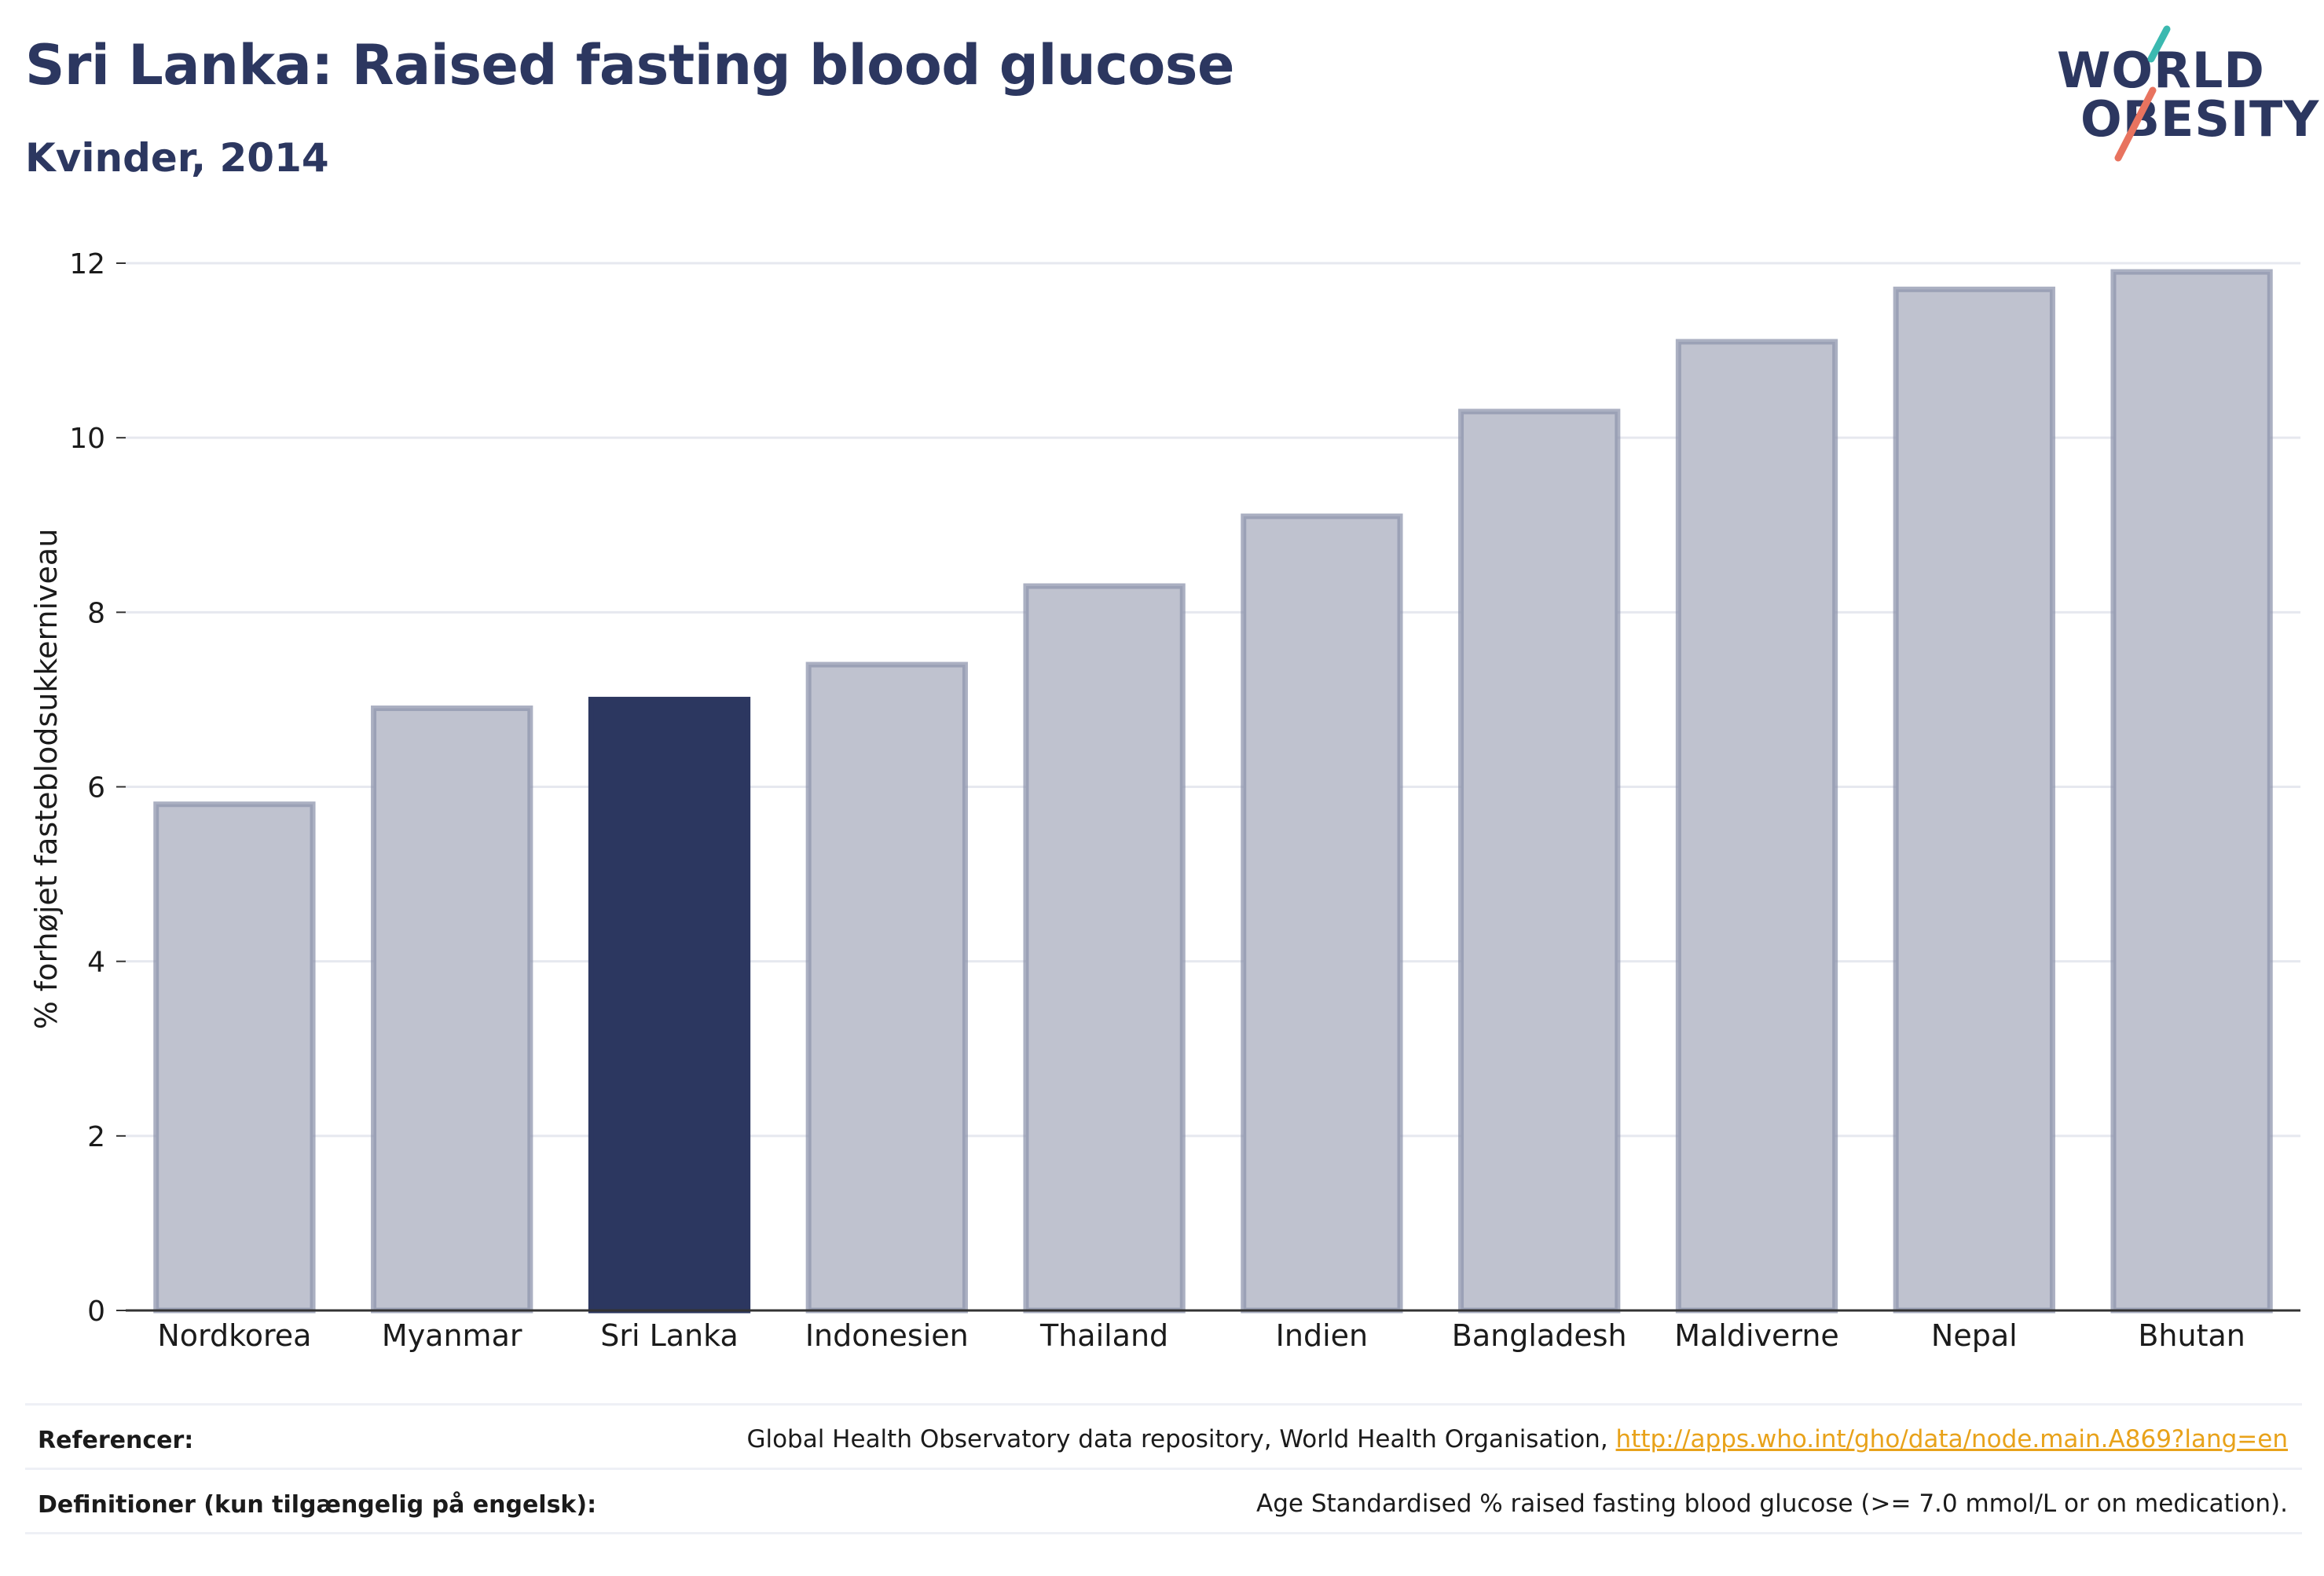 This screenshot has height=1576, width=2324. Describe the element at coordinates (116, 1440) in the screenshot. I see `references-label: Referencer:` at that location.